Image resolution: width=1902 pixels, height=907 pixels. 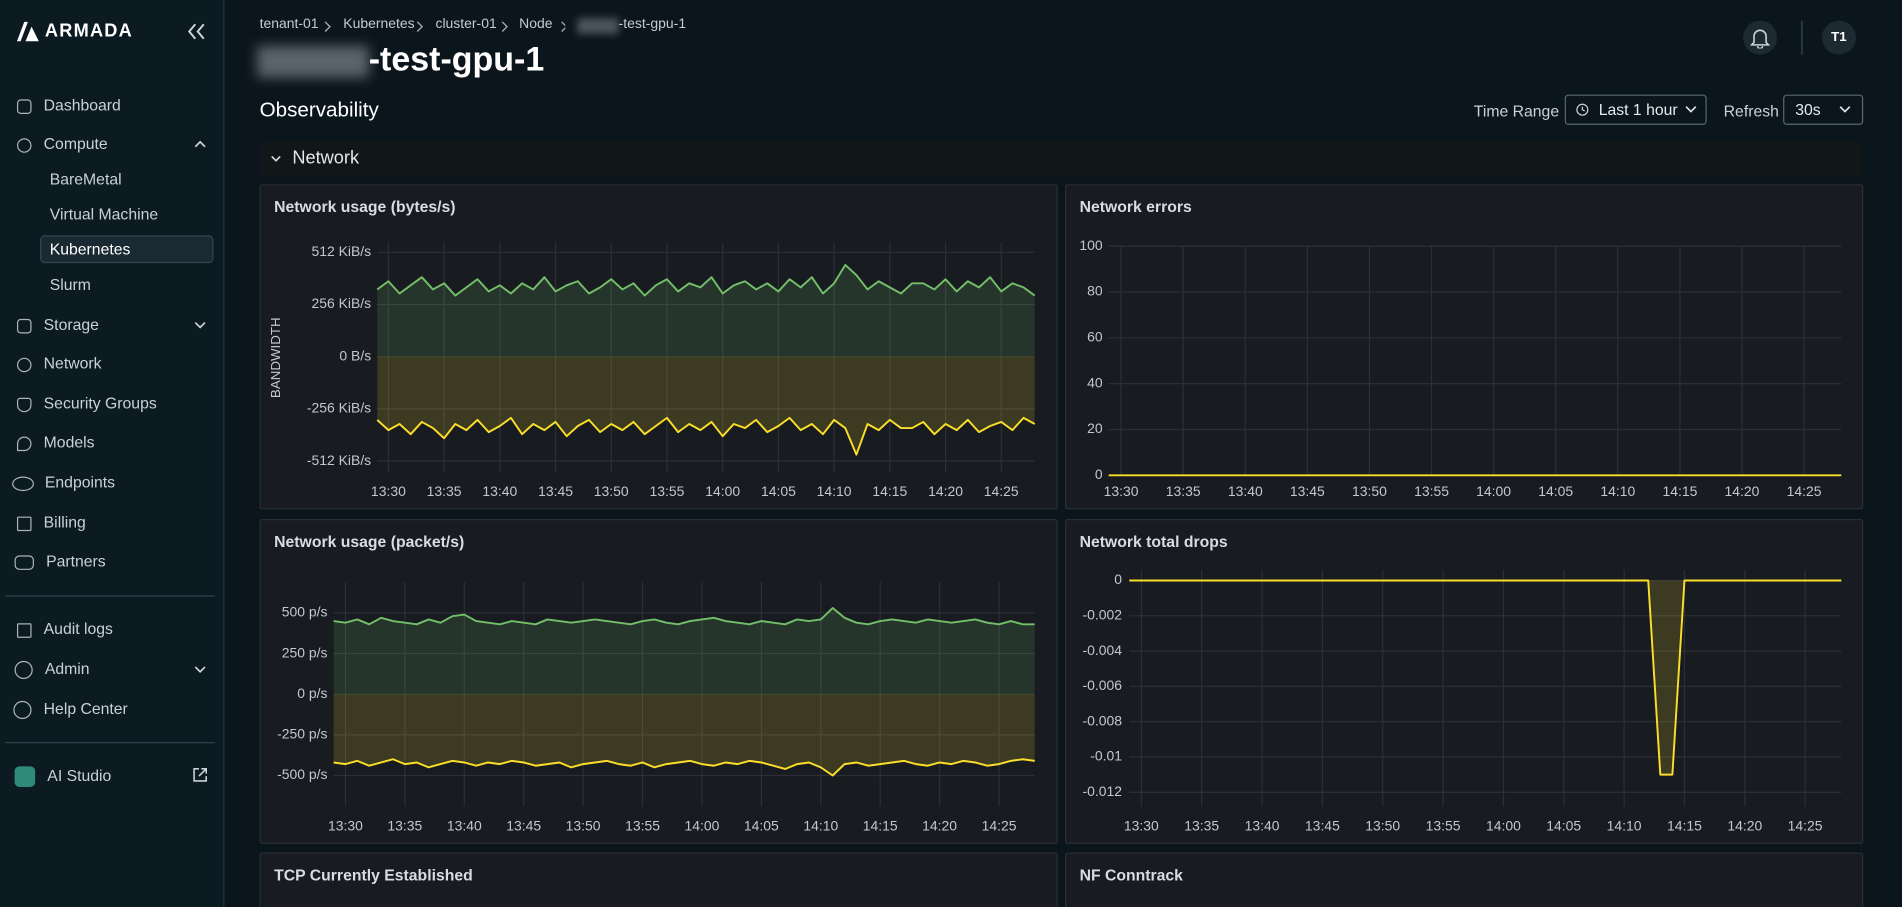 What do you see at coordinates (1131, 874) in the screenshot?
I see `panel-title: NF Conntrack` at bounding box center [1131, 874].